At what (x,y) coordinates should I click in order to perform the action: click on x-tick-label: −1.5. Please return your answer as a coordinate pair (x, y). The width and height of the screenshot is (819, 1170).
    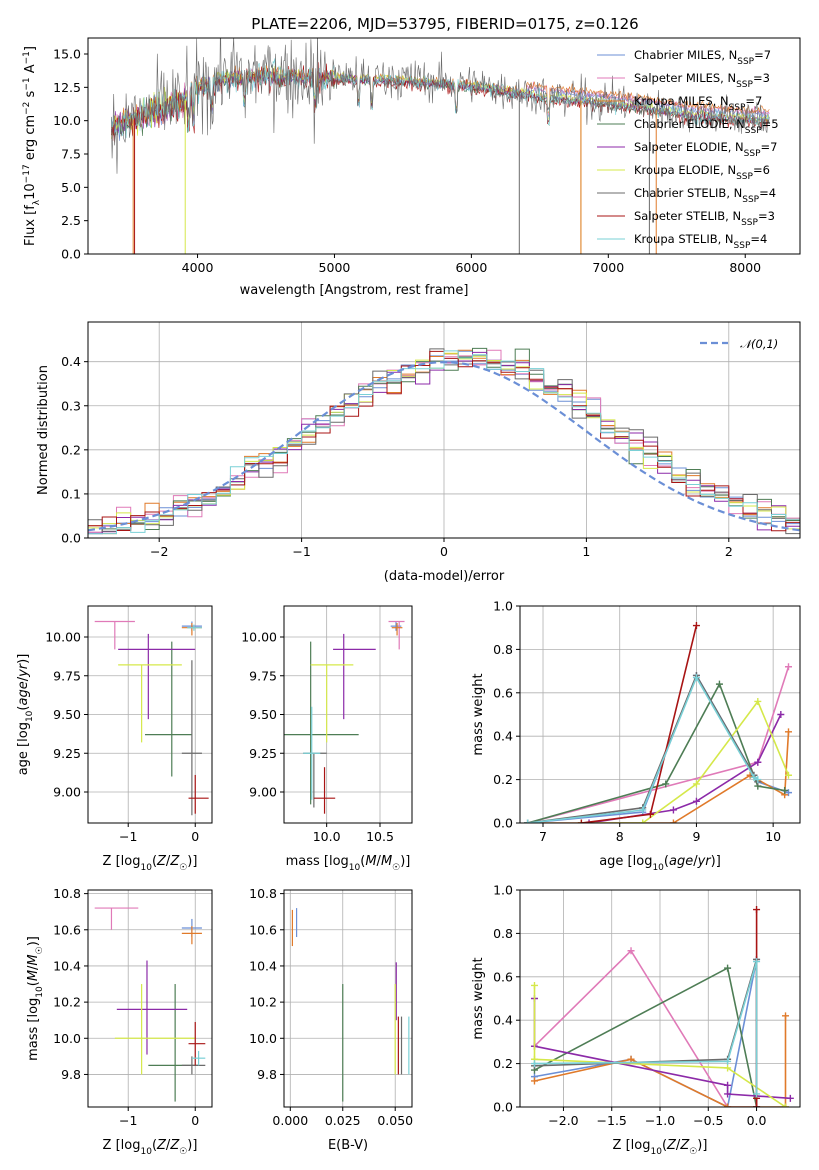
    Looking at the image, I should click on (612, 1120).